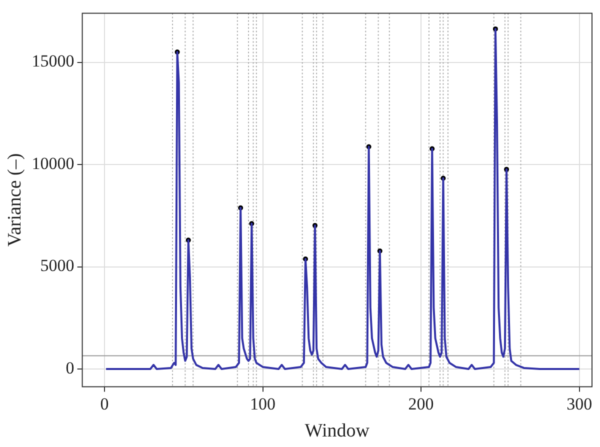 The width and height of the screenshot is (600, 447). What do you see at coordinates (70, 368) in the screenshot?
I see `y-tick-label: 0` at bounding box center [70, 368].